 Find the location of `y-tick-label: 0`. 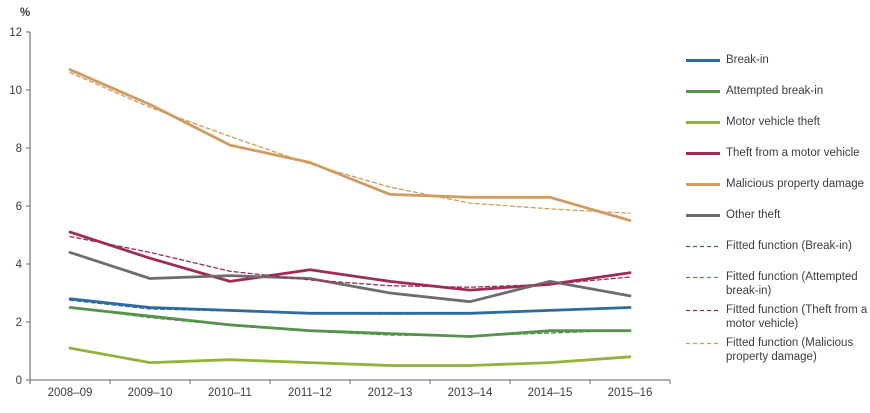

y-tick-label: 0 is located at coordinates (19, 381).